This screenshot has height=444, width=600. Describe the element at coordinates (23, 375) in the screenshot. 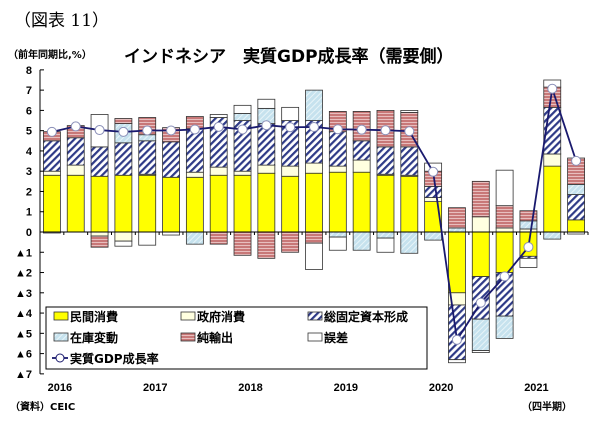

I see `y-tick-label: ▲7` at that location.